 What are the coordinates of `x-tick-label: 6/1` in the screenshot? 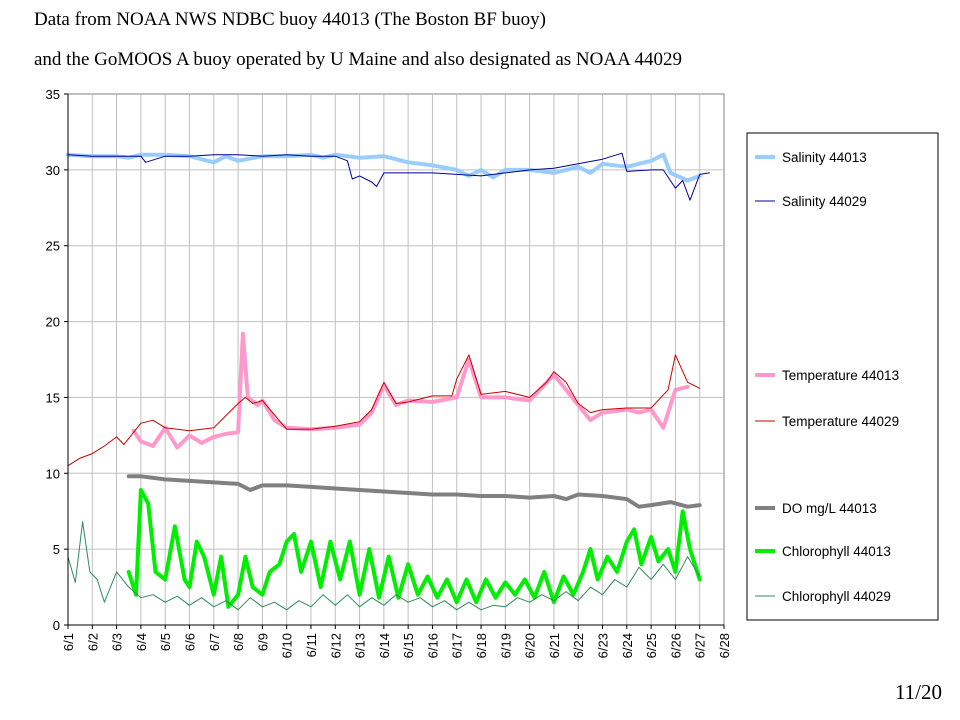 It's located at (68, 642).